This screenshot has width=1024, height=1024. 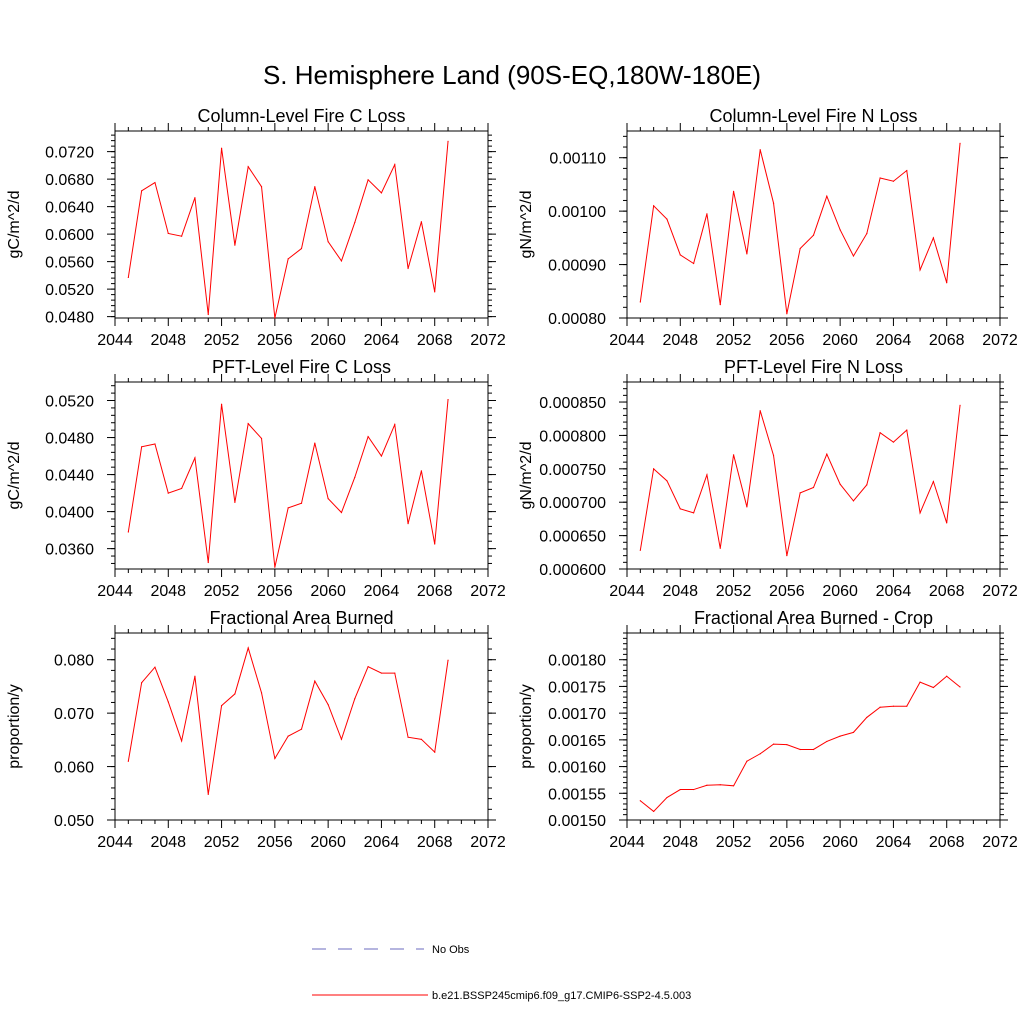 What do you see at coordinates (301, 116) in the screenshot?
I see `panel-title: Column-Level Fire C Loss` at bounding box center [301, 116].